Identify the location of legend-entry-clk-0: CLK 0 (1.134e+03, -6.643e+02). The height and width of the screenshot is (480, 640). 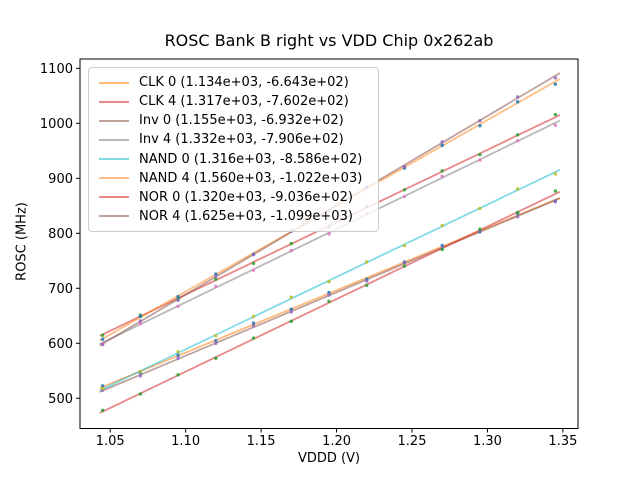
(234, 82).